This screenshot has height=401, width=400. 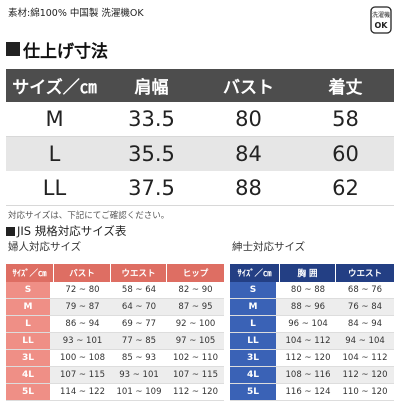 I want to click on table-row: 4L 107 ~ 115 93 ~ 101 107 ~ 115, so click(x=115, y=375).